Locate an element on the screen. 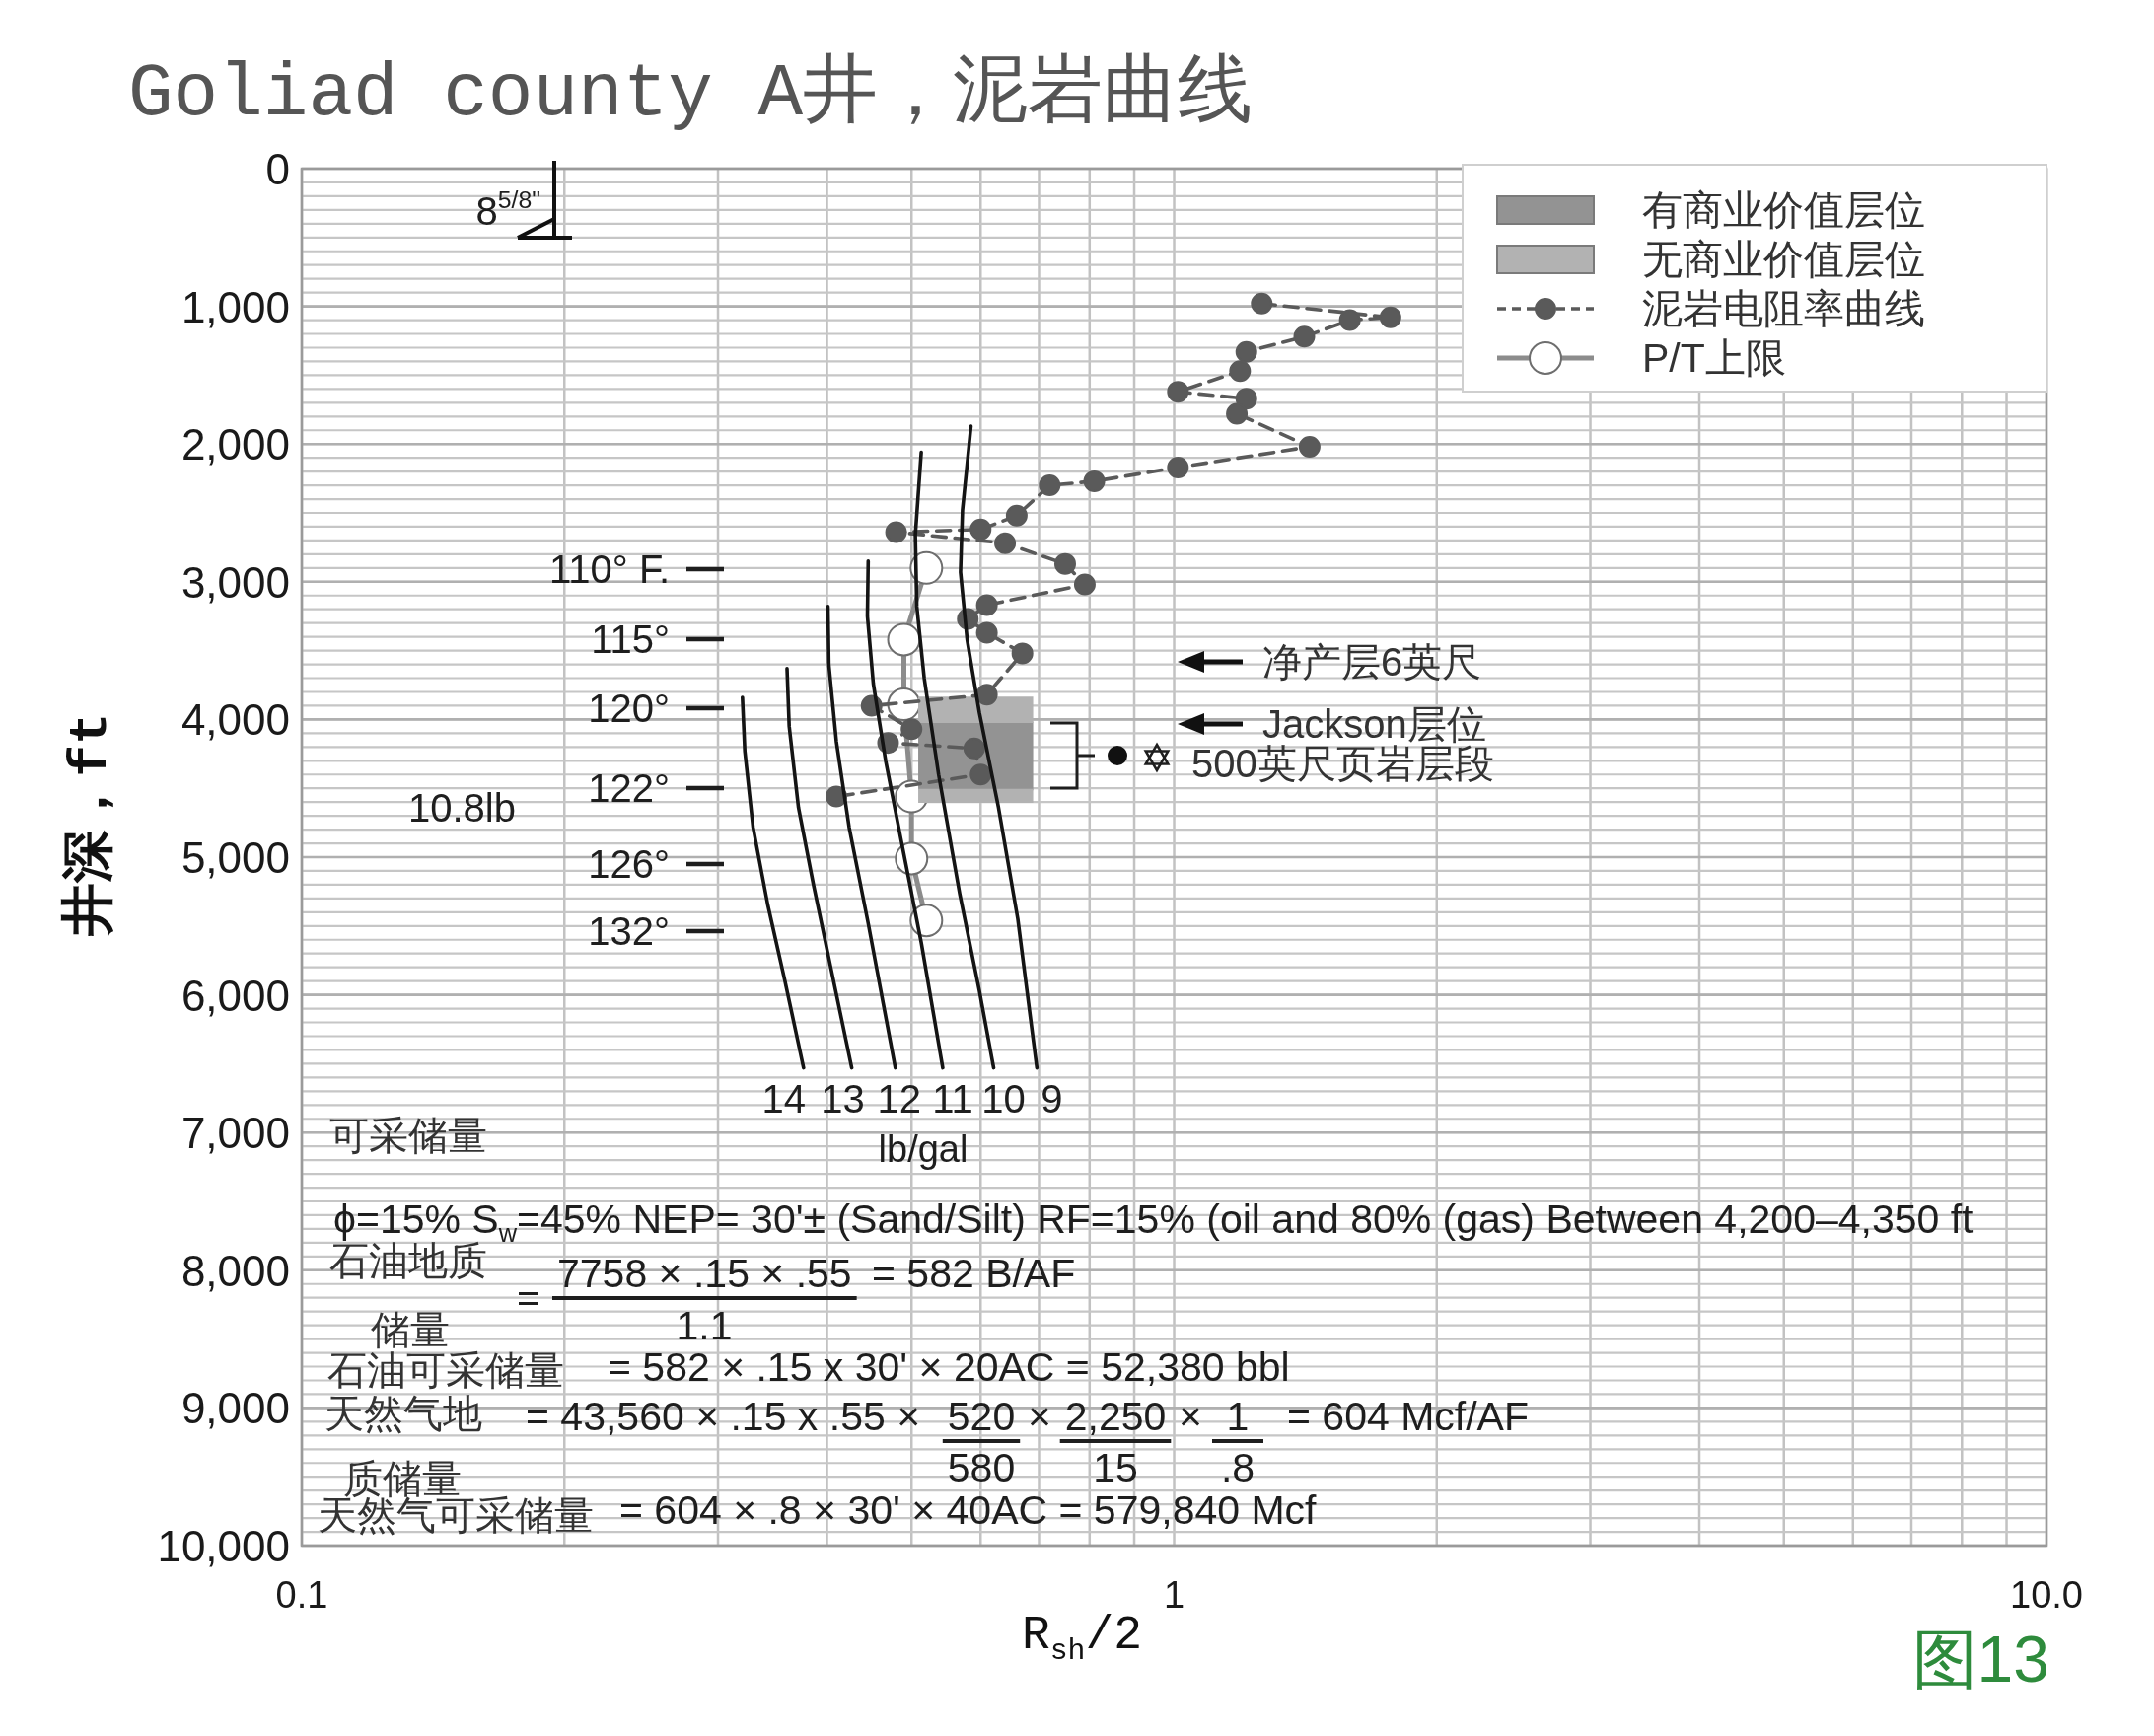  y-tick-label: 3,000 is located at coordinates (235, 582).